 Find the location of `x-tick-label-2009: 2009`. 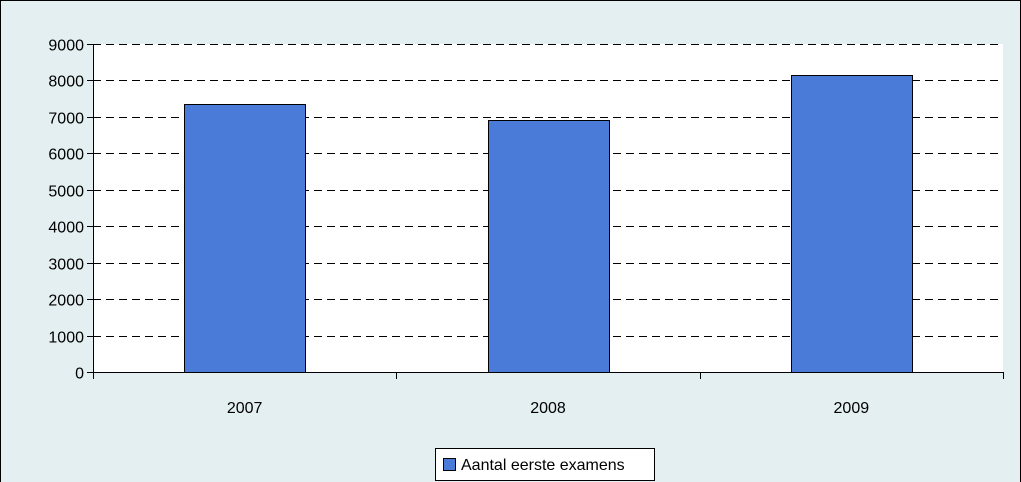

x-tick-label-2009: 2009 is located at coordinates (852, 408).